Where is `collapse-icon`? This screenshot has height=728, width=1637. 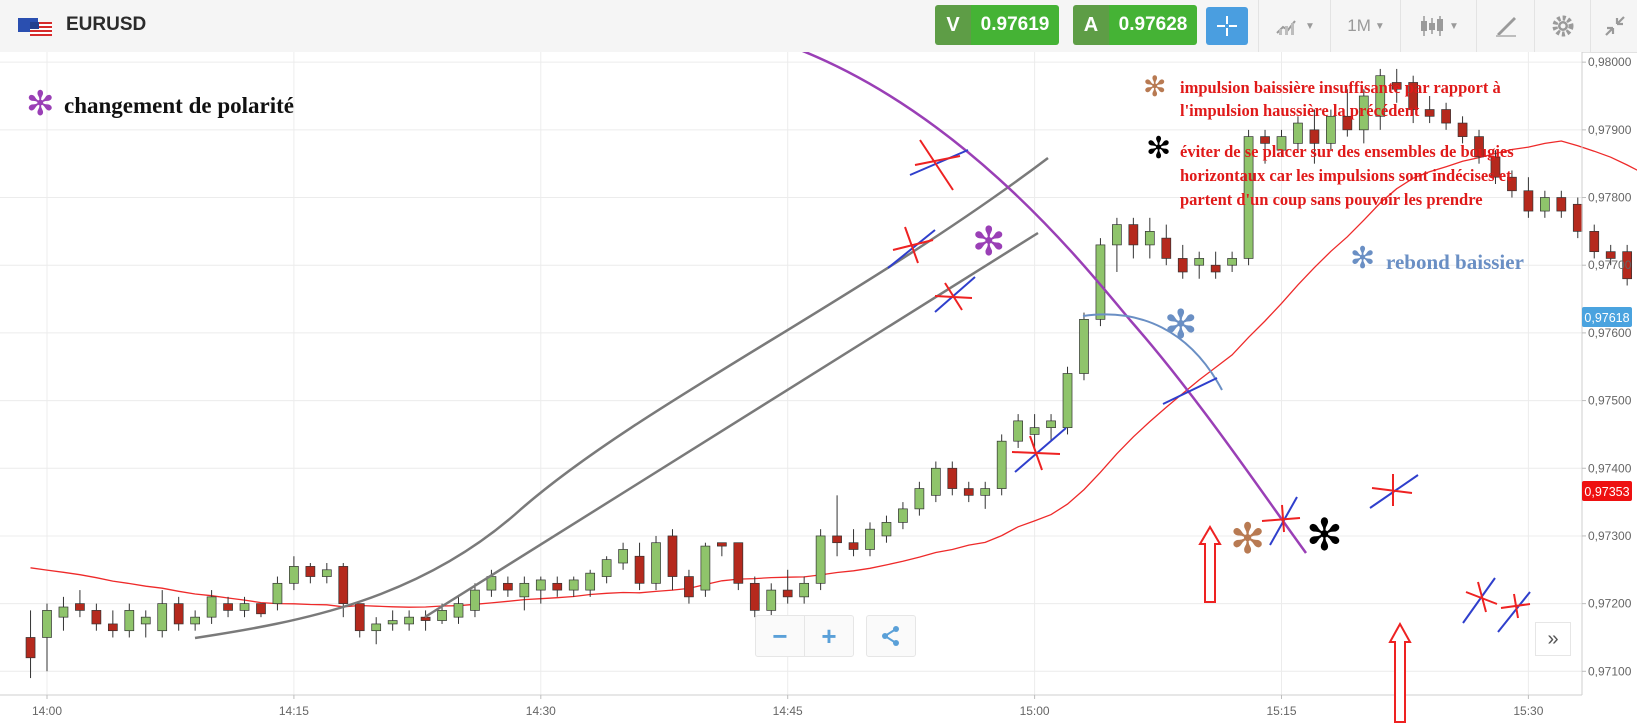 collapse-icon is located at coordinates (1615, 26).